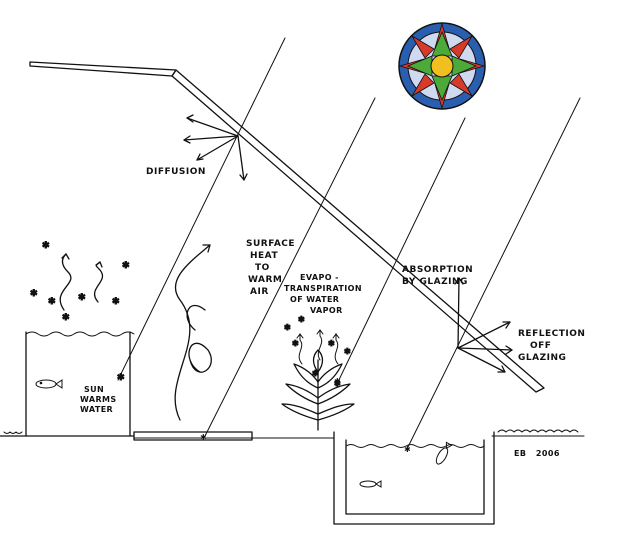 This screenshot has height=559, width=622. Describe the element at coordinates (319, 277) in the screenshot. I see `svg-text: EVAPO -` at that location.